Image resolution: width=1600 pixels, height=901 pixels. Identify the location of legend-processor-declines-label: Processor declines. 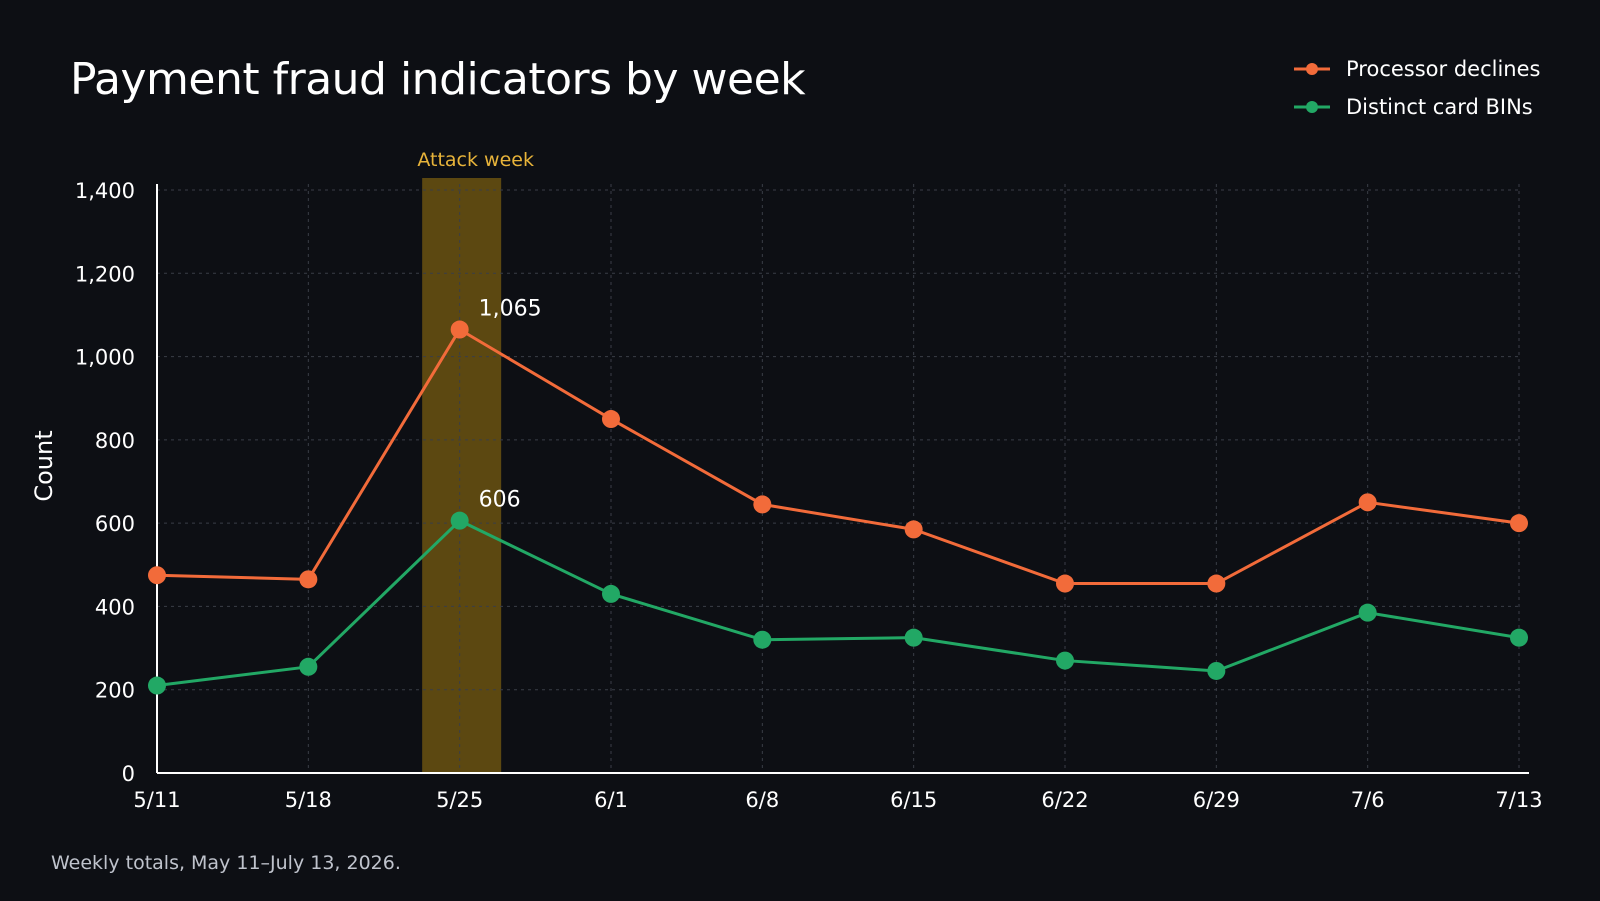
(1443, 69).